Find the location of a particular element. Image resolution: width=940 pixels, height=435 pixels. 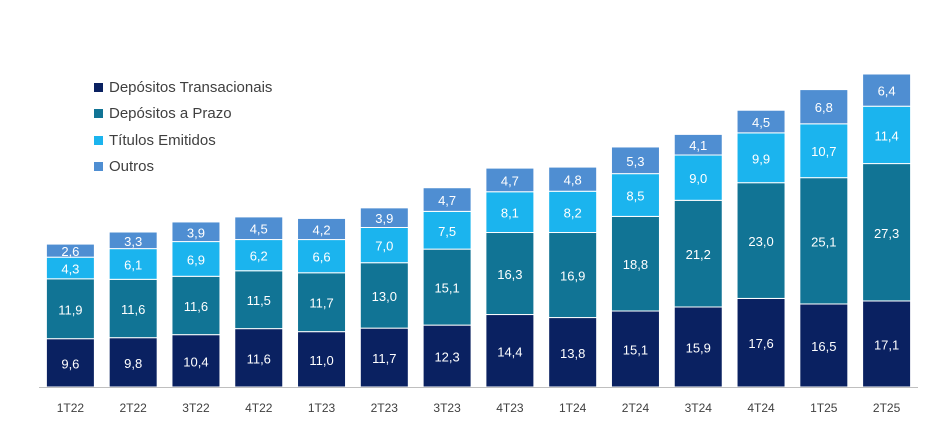

data-label: 11,7 is located at coordinates (321, 303).